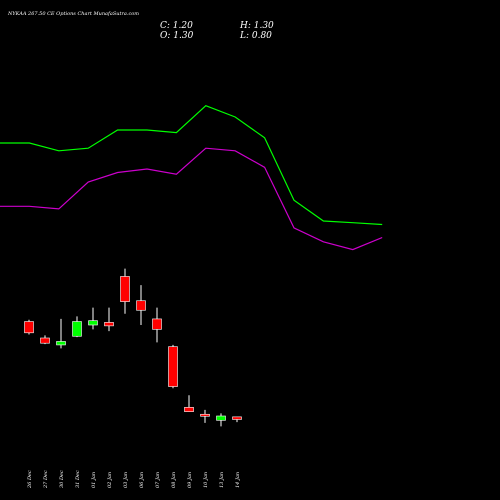  What do you see at coordinates (62, 479) in the screenshot?
I see `date-label: 30 Dec` at bounding box center [62, 479].